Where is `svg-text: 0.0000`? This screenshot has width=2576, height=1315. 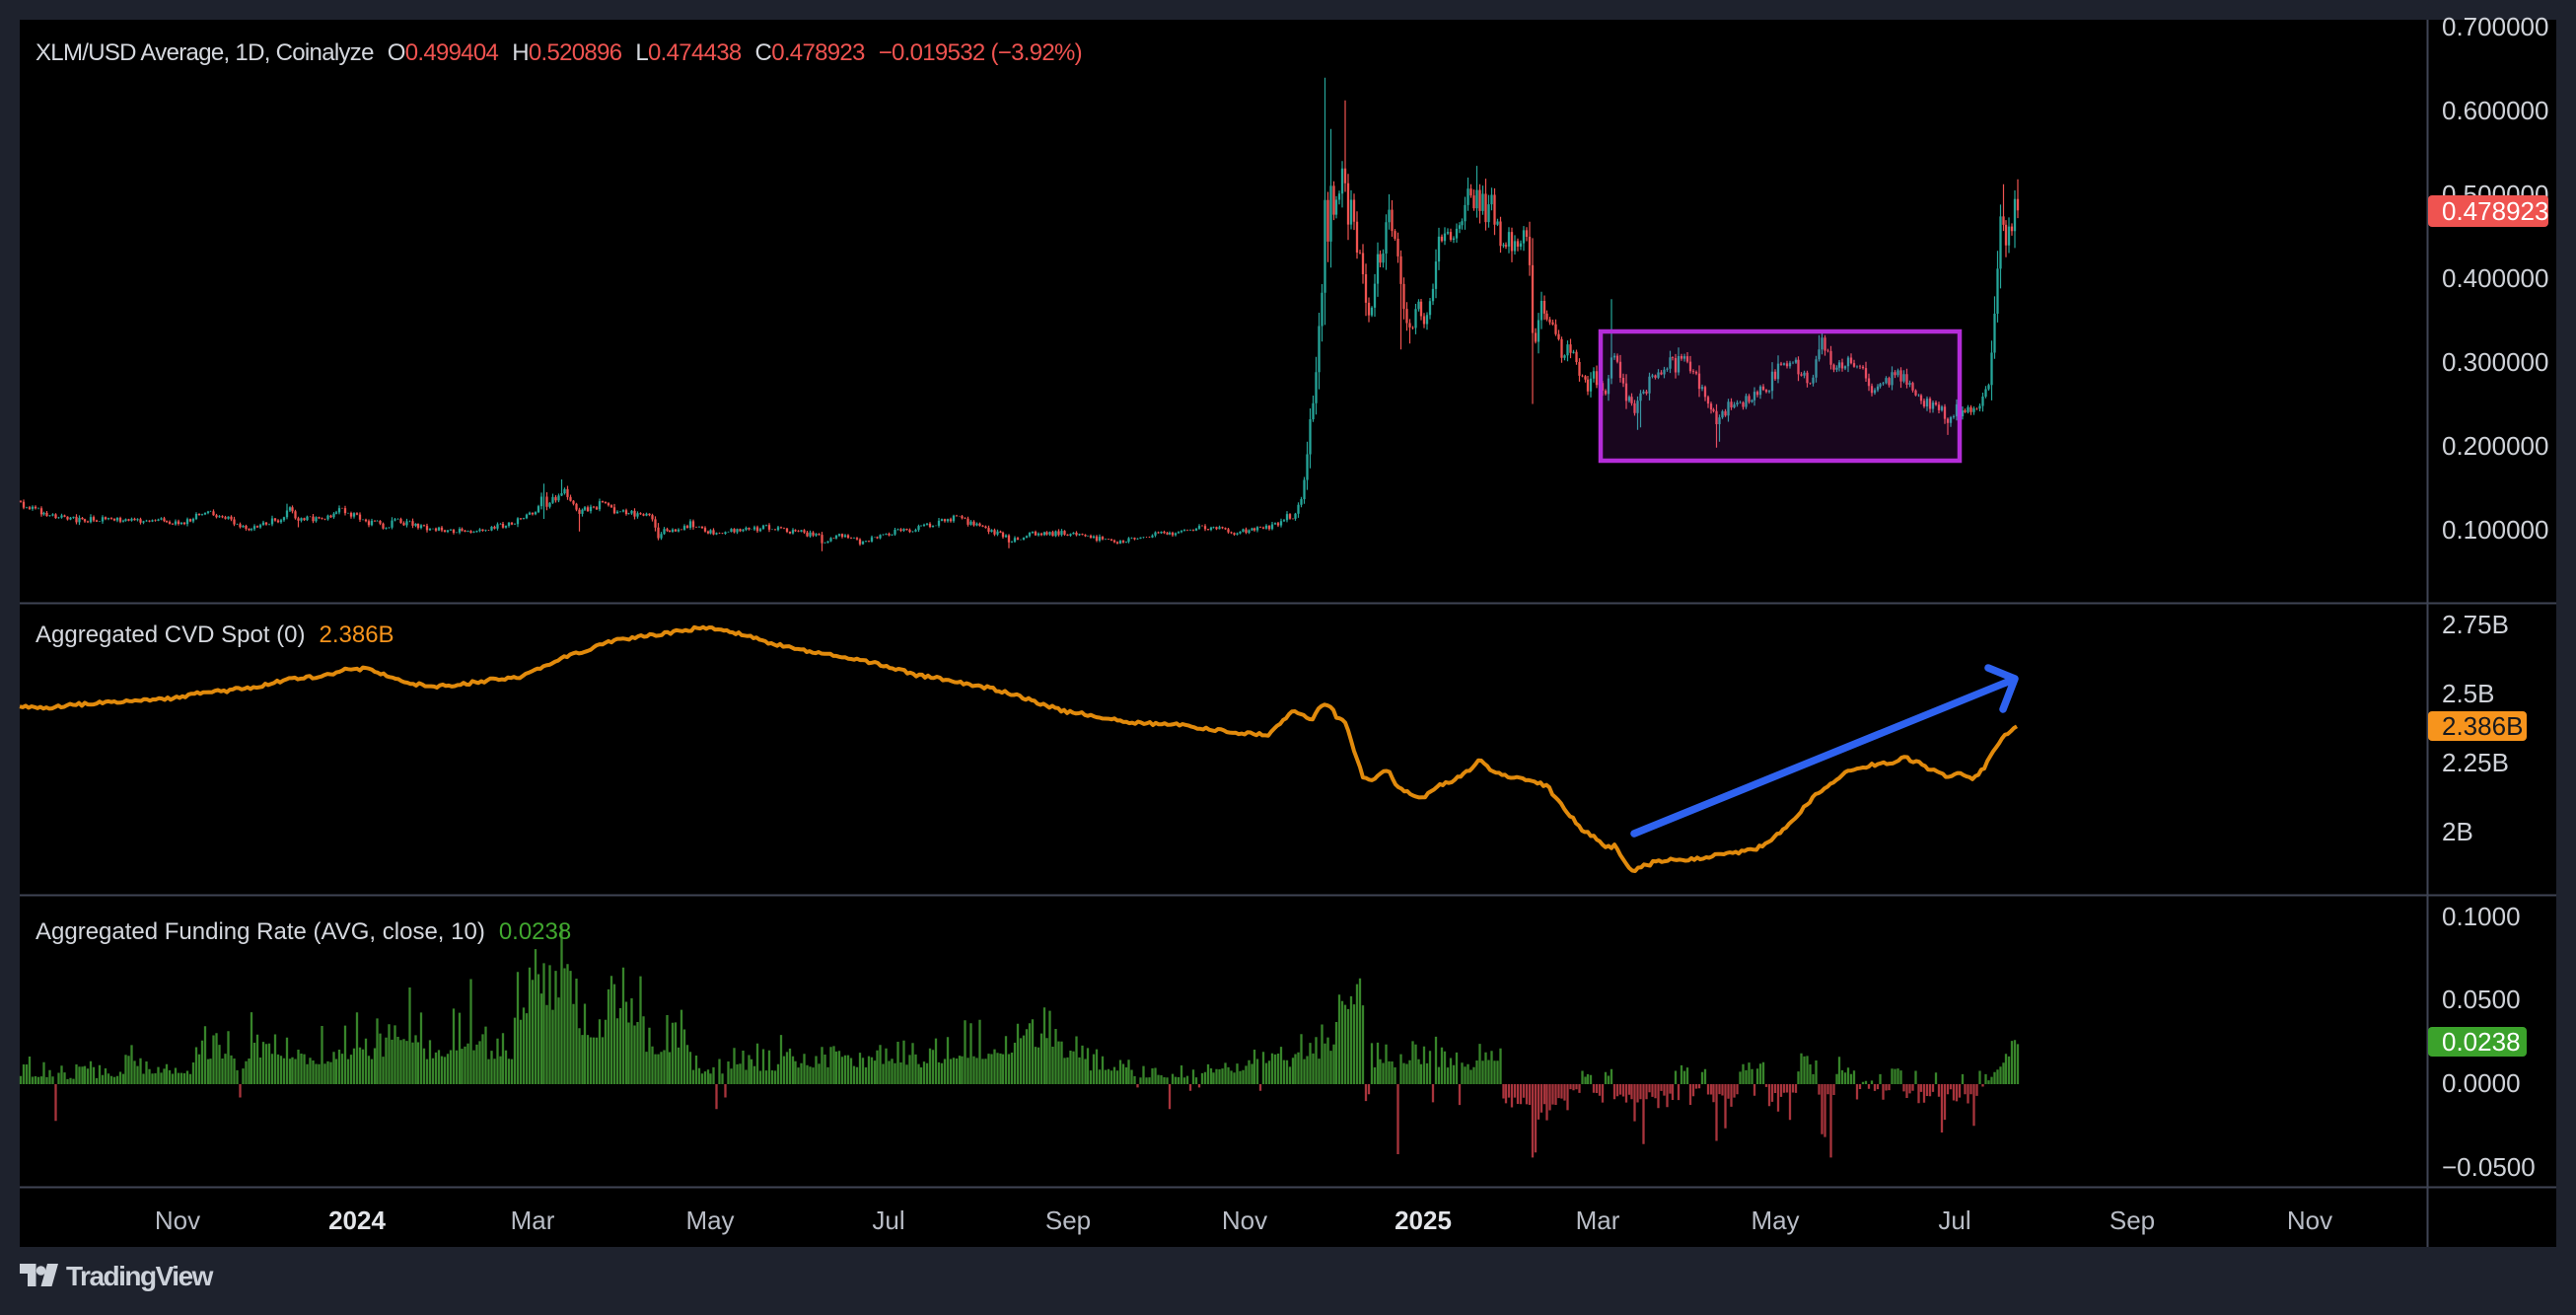 svg-text: 0.0000 is located at coordinates (2481, 1083).